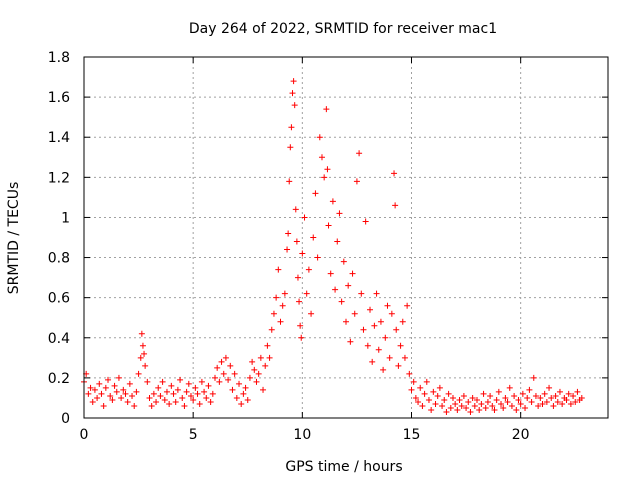  I want to click on y-tick-label: 0.6, so click(59, 299).